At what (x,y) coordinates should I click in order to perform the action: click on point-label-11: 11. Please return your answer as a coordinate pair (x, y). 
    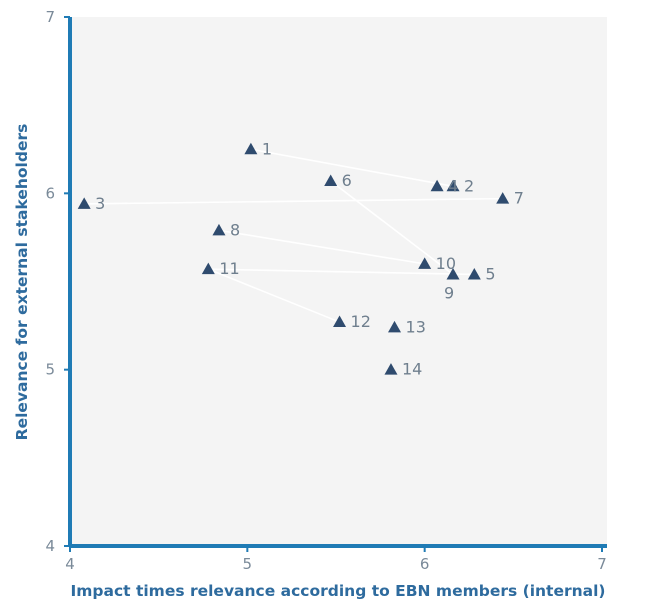
    Looking at the image, I should click on (229, 268).